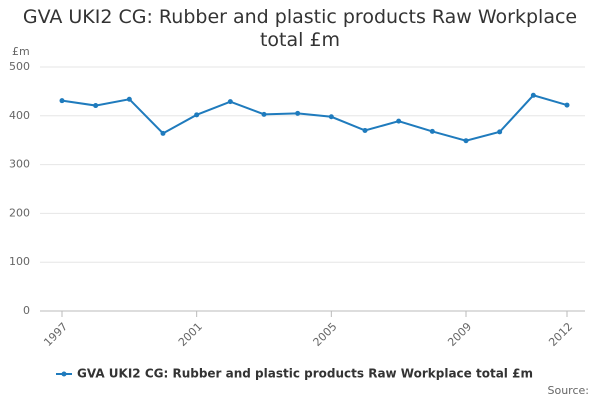 The width and height of the screenshot is (600, 400). What do you see at coordinates (560, 334) in the screenshot?
I see `x-tick-label: 2012` at bounding box center [560, 334].